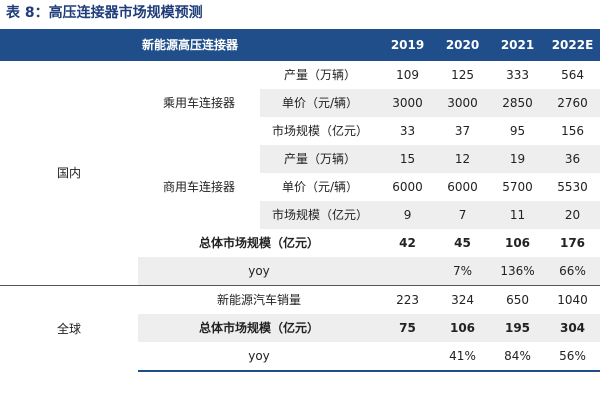  Describe the element at coordinates (572, 103) in the screenshot. I see `value-cell: 2760` at that location.